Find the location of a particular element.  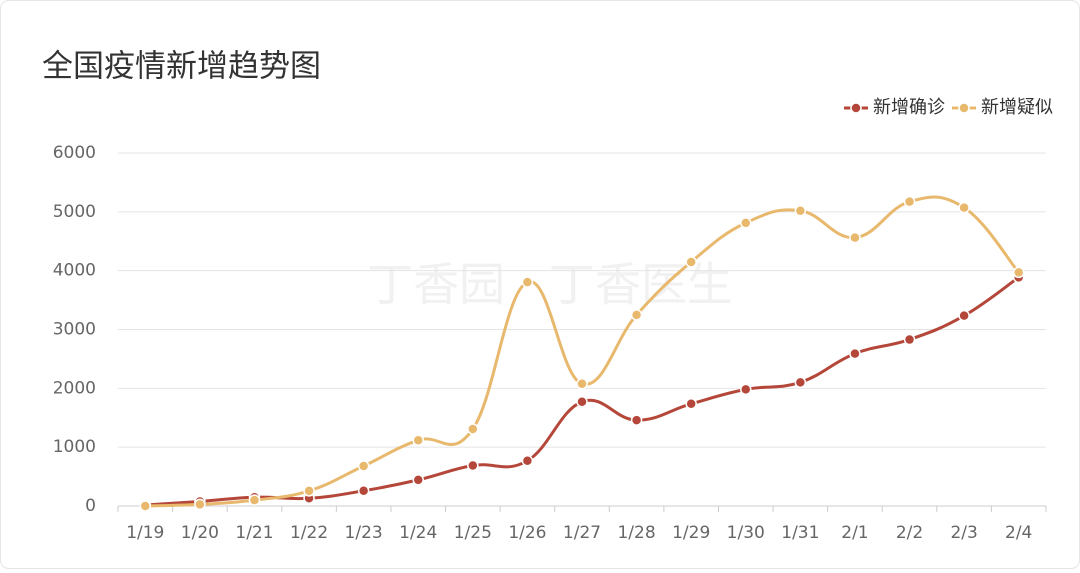

x-tick-label: 1/29 is located at coordinates (691, 533).